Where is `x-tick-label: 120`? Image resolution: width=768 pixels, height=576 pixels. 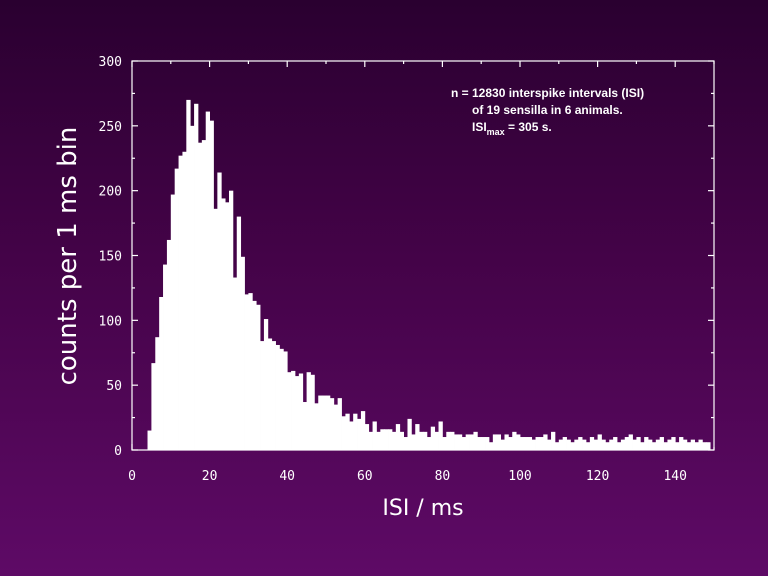 x-tick-label: 120 is located at coordinates (597, 476).